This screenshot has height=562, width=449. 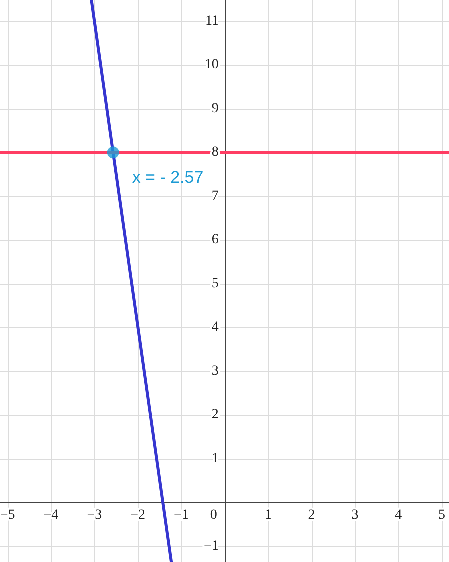 I want to click on annotation: x = - 2.57, so click(x=168, y=178).